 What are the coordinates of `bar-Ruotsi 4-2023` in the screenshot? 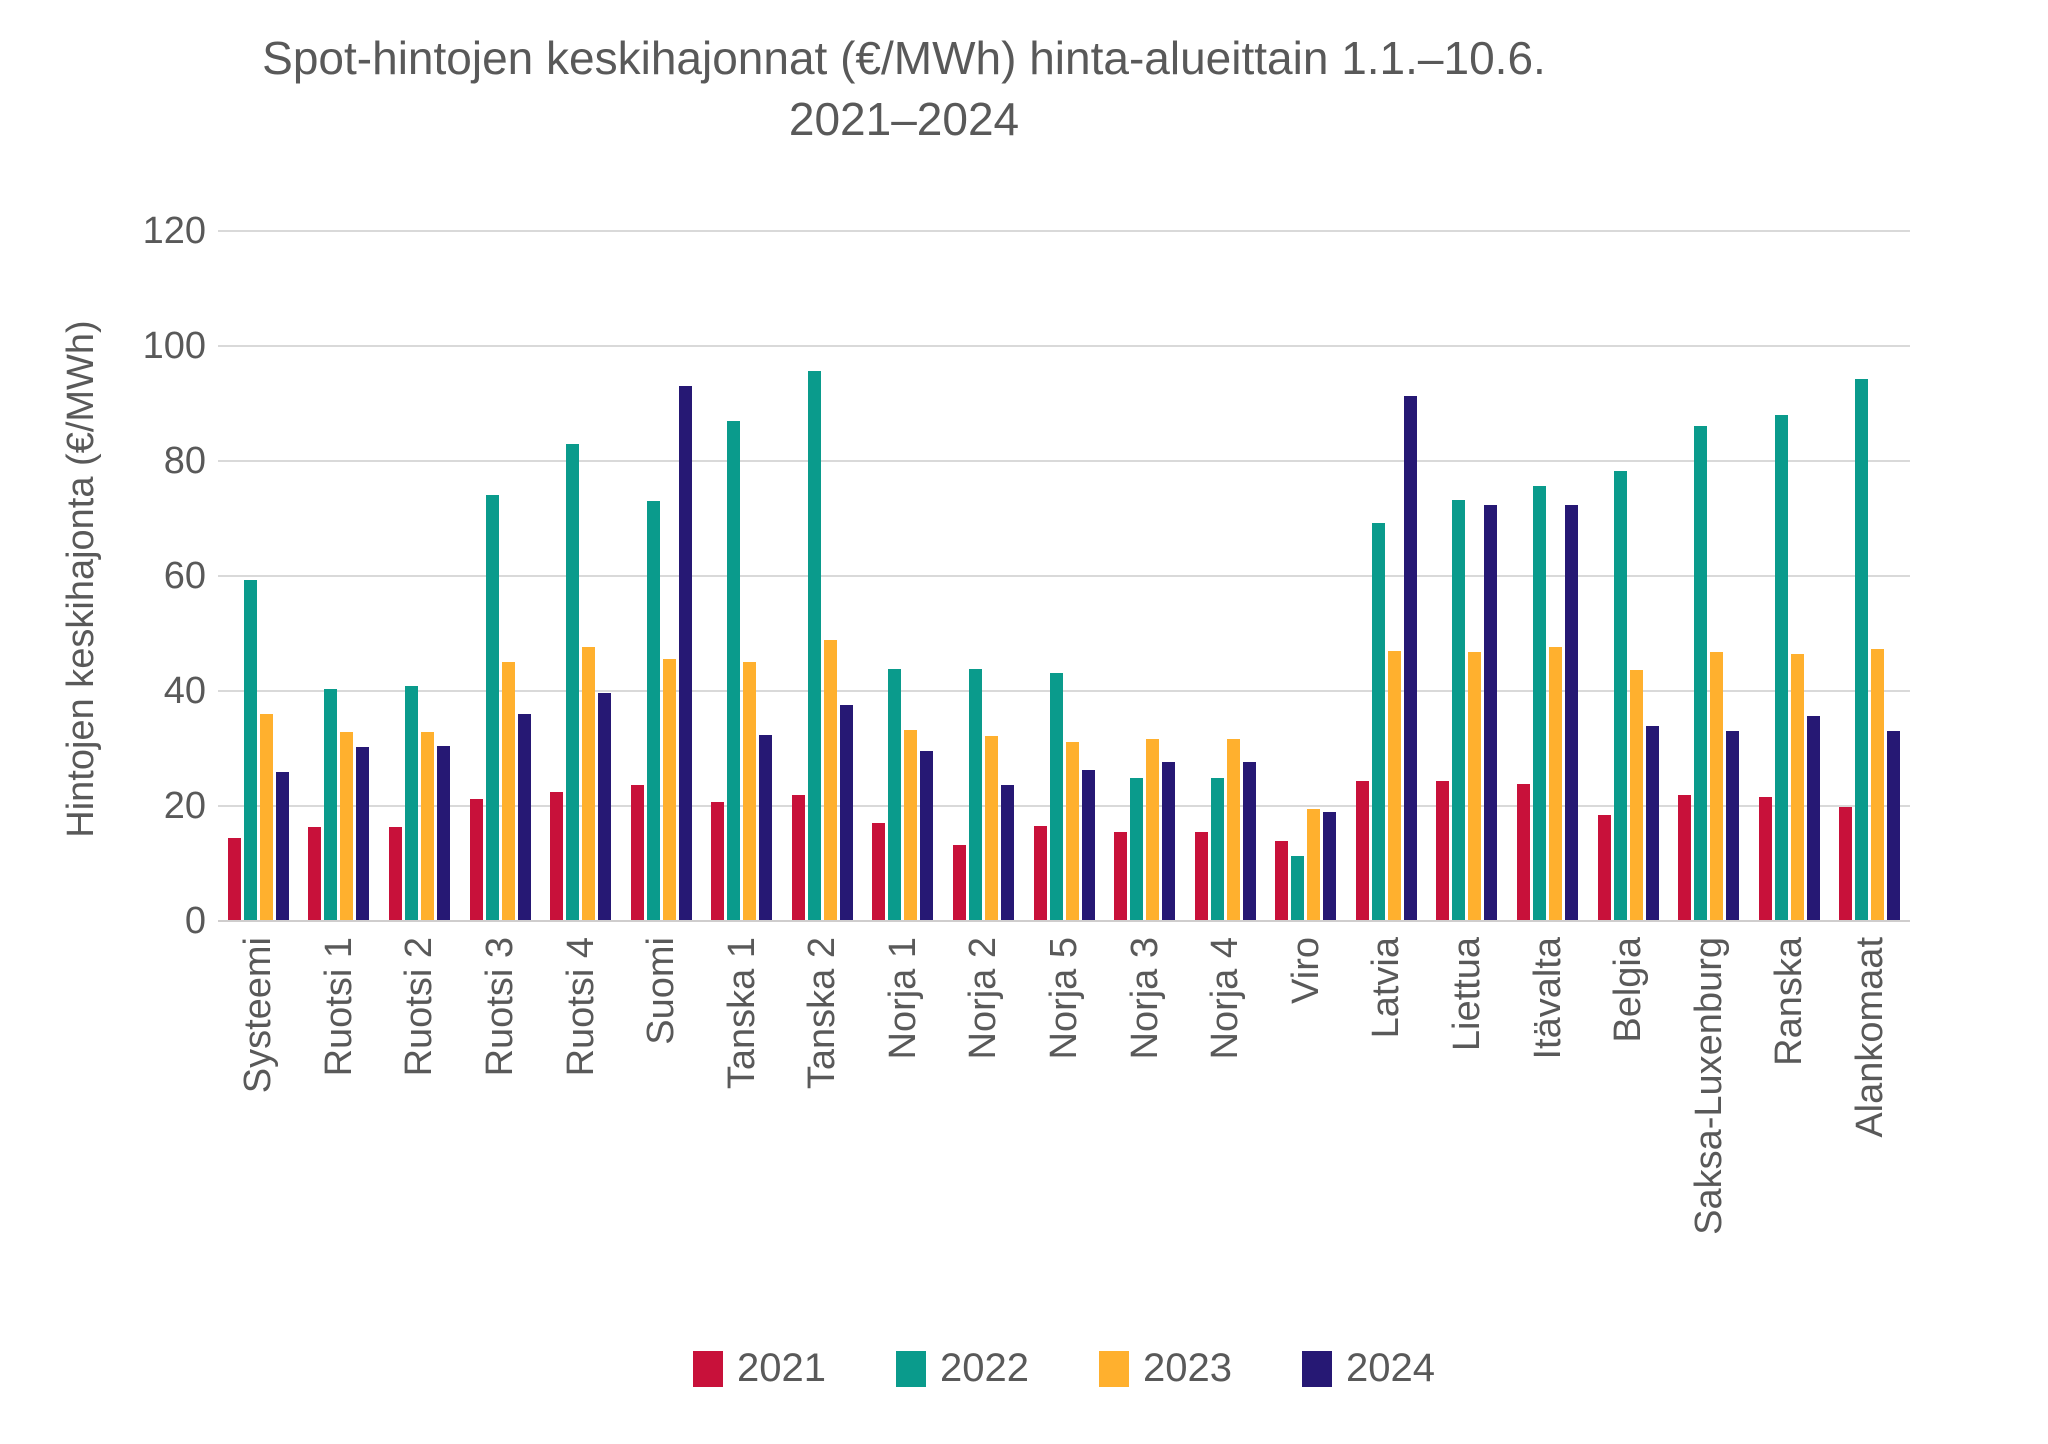 It's located at (589, 783).